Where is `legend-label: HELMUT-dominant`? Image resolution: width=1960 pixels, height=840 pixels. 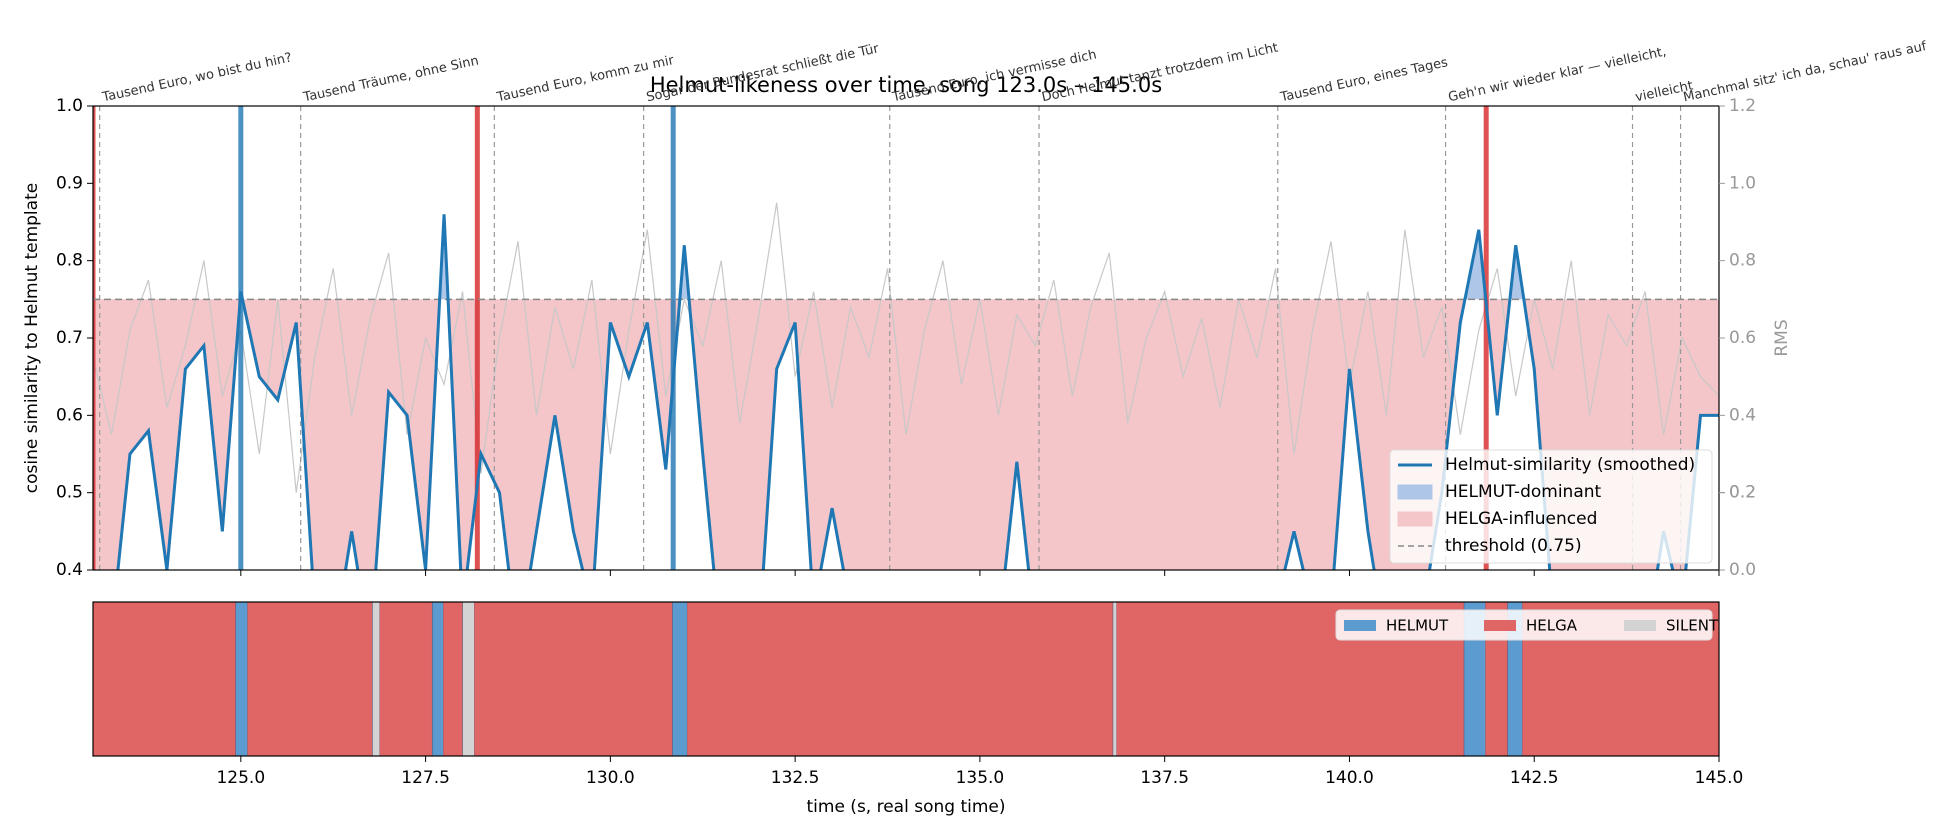
legend-label: HELMUT-dominant is located at coordinates (1523, 492).